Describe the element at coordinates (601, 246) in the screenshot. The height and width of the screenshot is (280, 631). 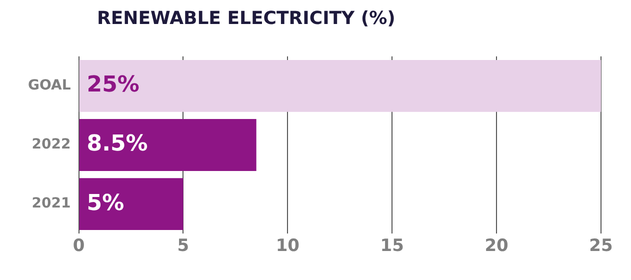
I see `x-tick-label: 25` at that location.